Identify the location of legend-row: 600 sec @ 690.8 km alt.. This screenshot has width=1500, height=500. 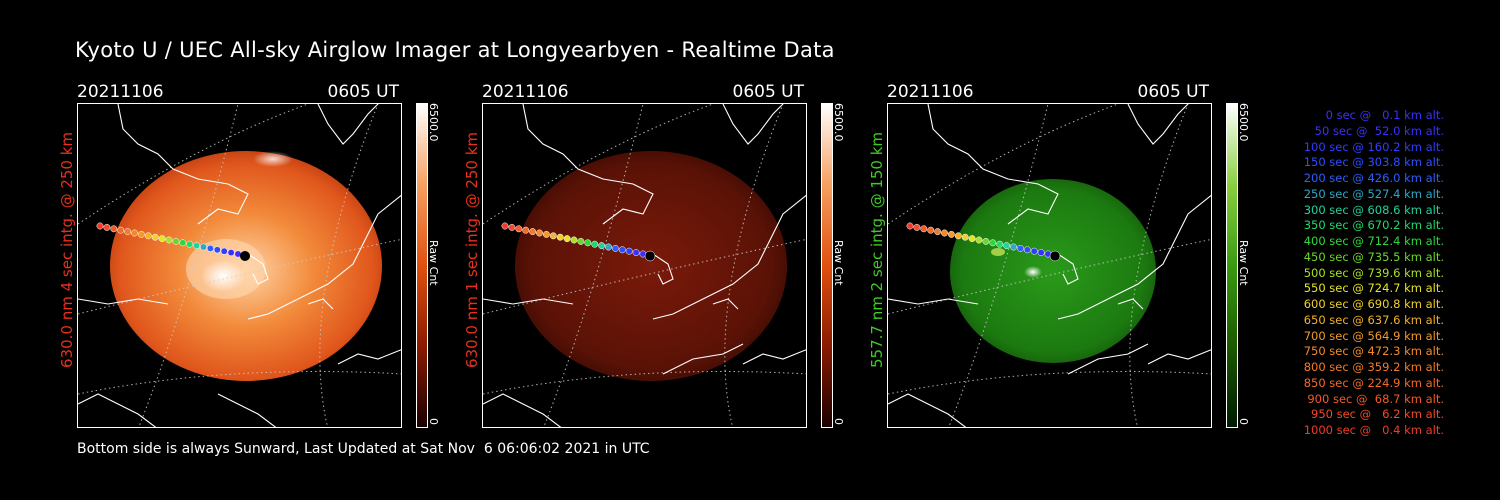
(1373, 304).